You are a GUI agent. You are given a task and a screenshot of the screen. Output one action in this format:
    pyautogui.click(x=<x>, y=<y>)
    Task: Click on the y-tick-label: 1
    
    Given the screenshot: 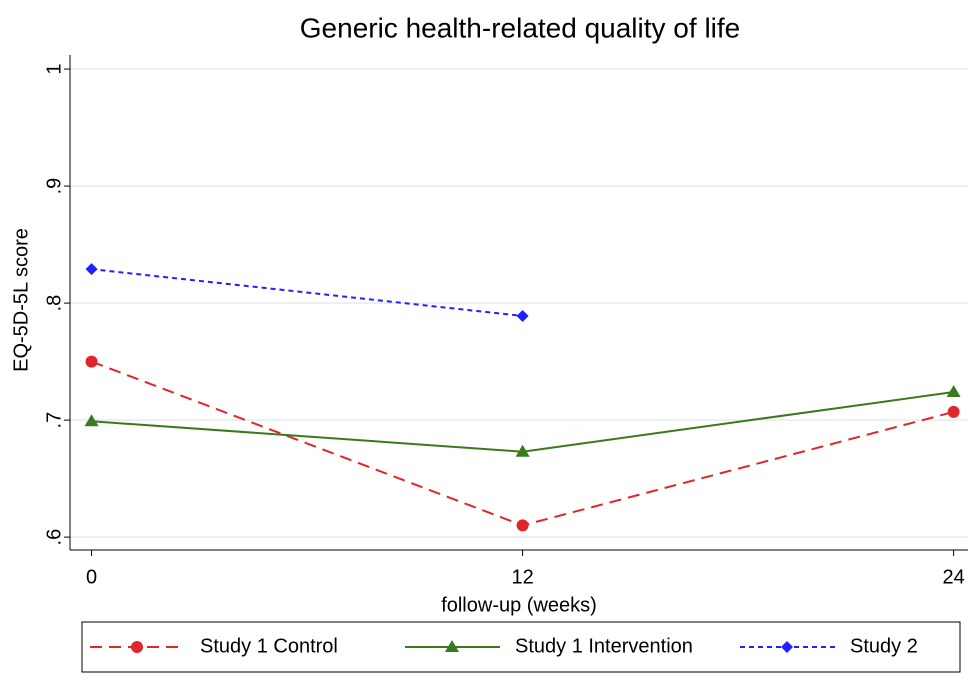 What is the action you would take?
    pyautogui.click(x=54, y=68)
    